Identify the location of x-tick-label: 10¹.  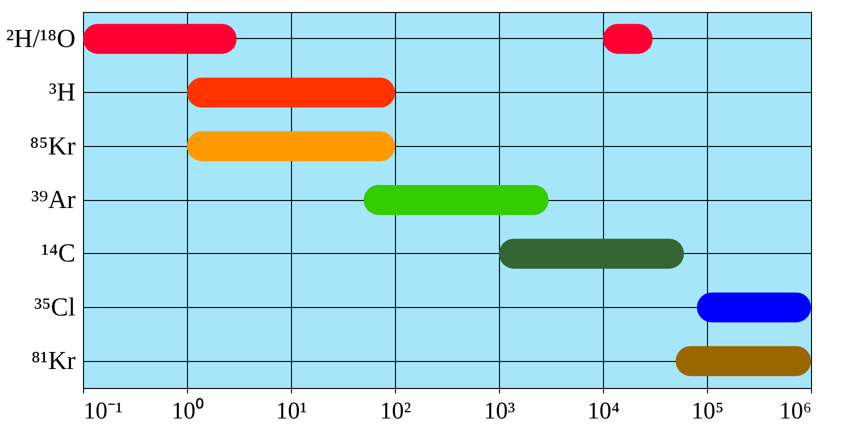
(292, 411).